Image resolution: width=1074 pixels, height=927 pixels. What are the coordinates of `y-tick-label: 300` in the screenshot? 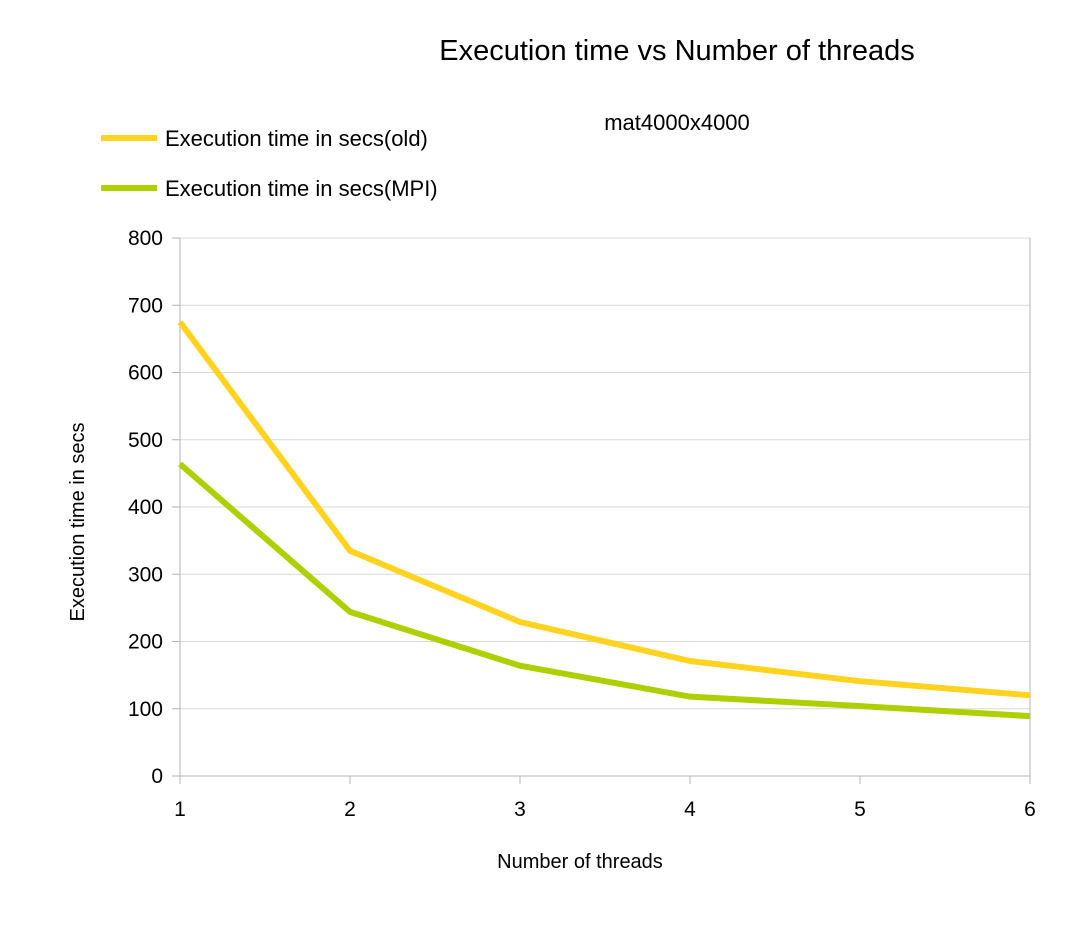 It's located at (145, 574).